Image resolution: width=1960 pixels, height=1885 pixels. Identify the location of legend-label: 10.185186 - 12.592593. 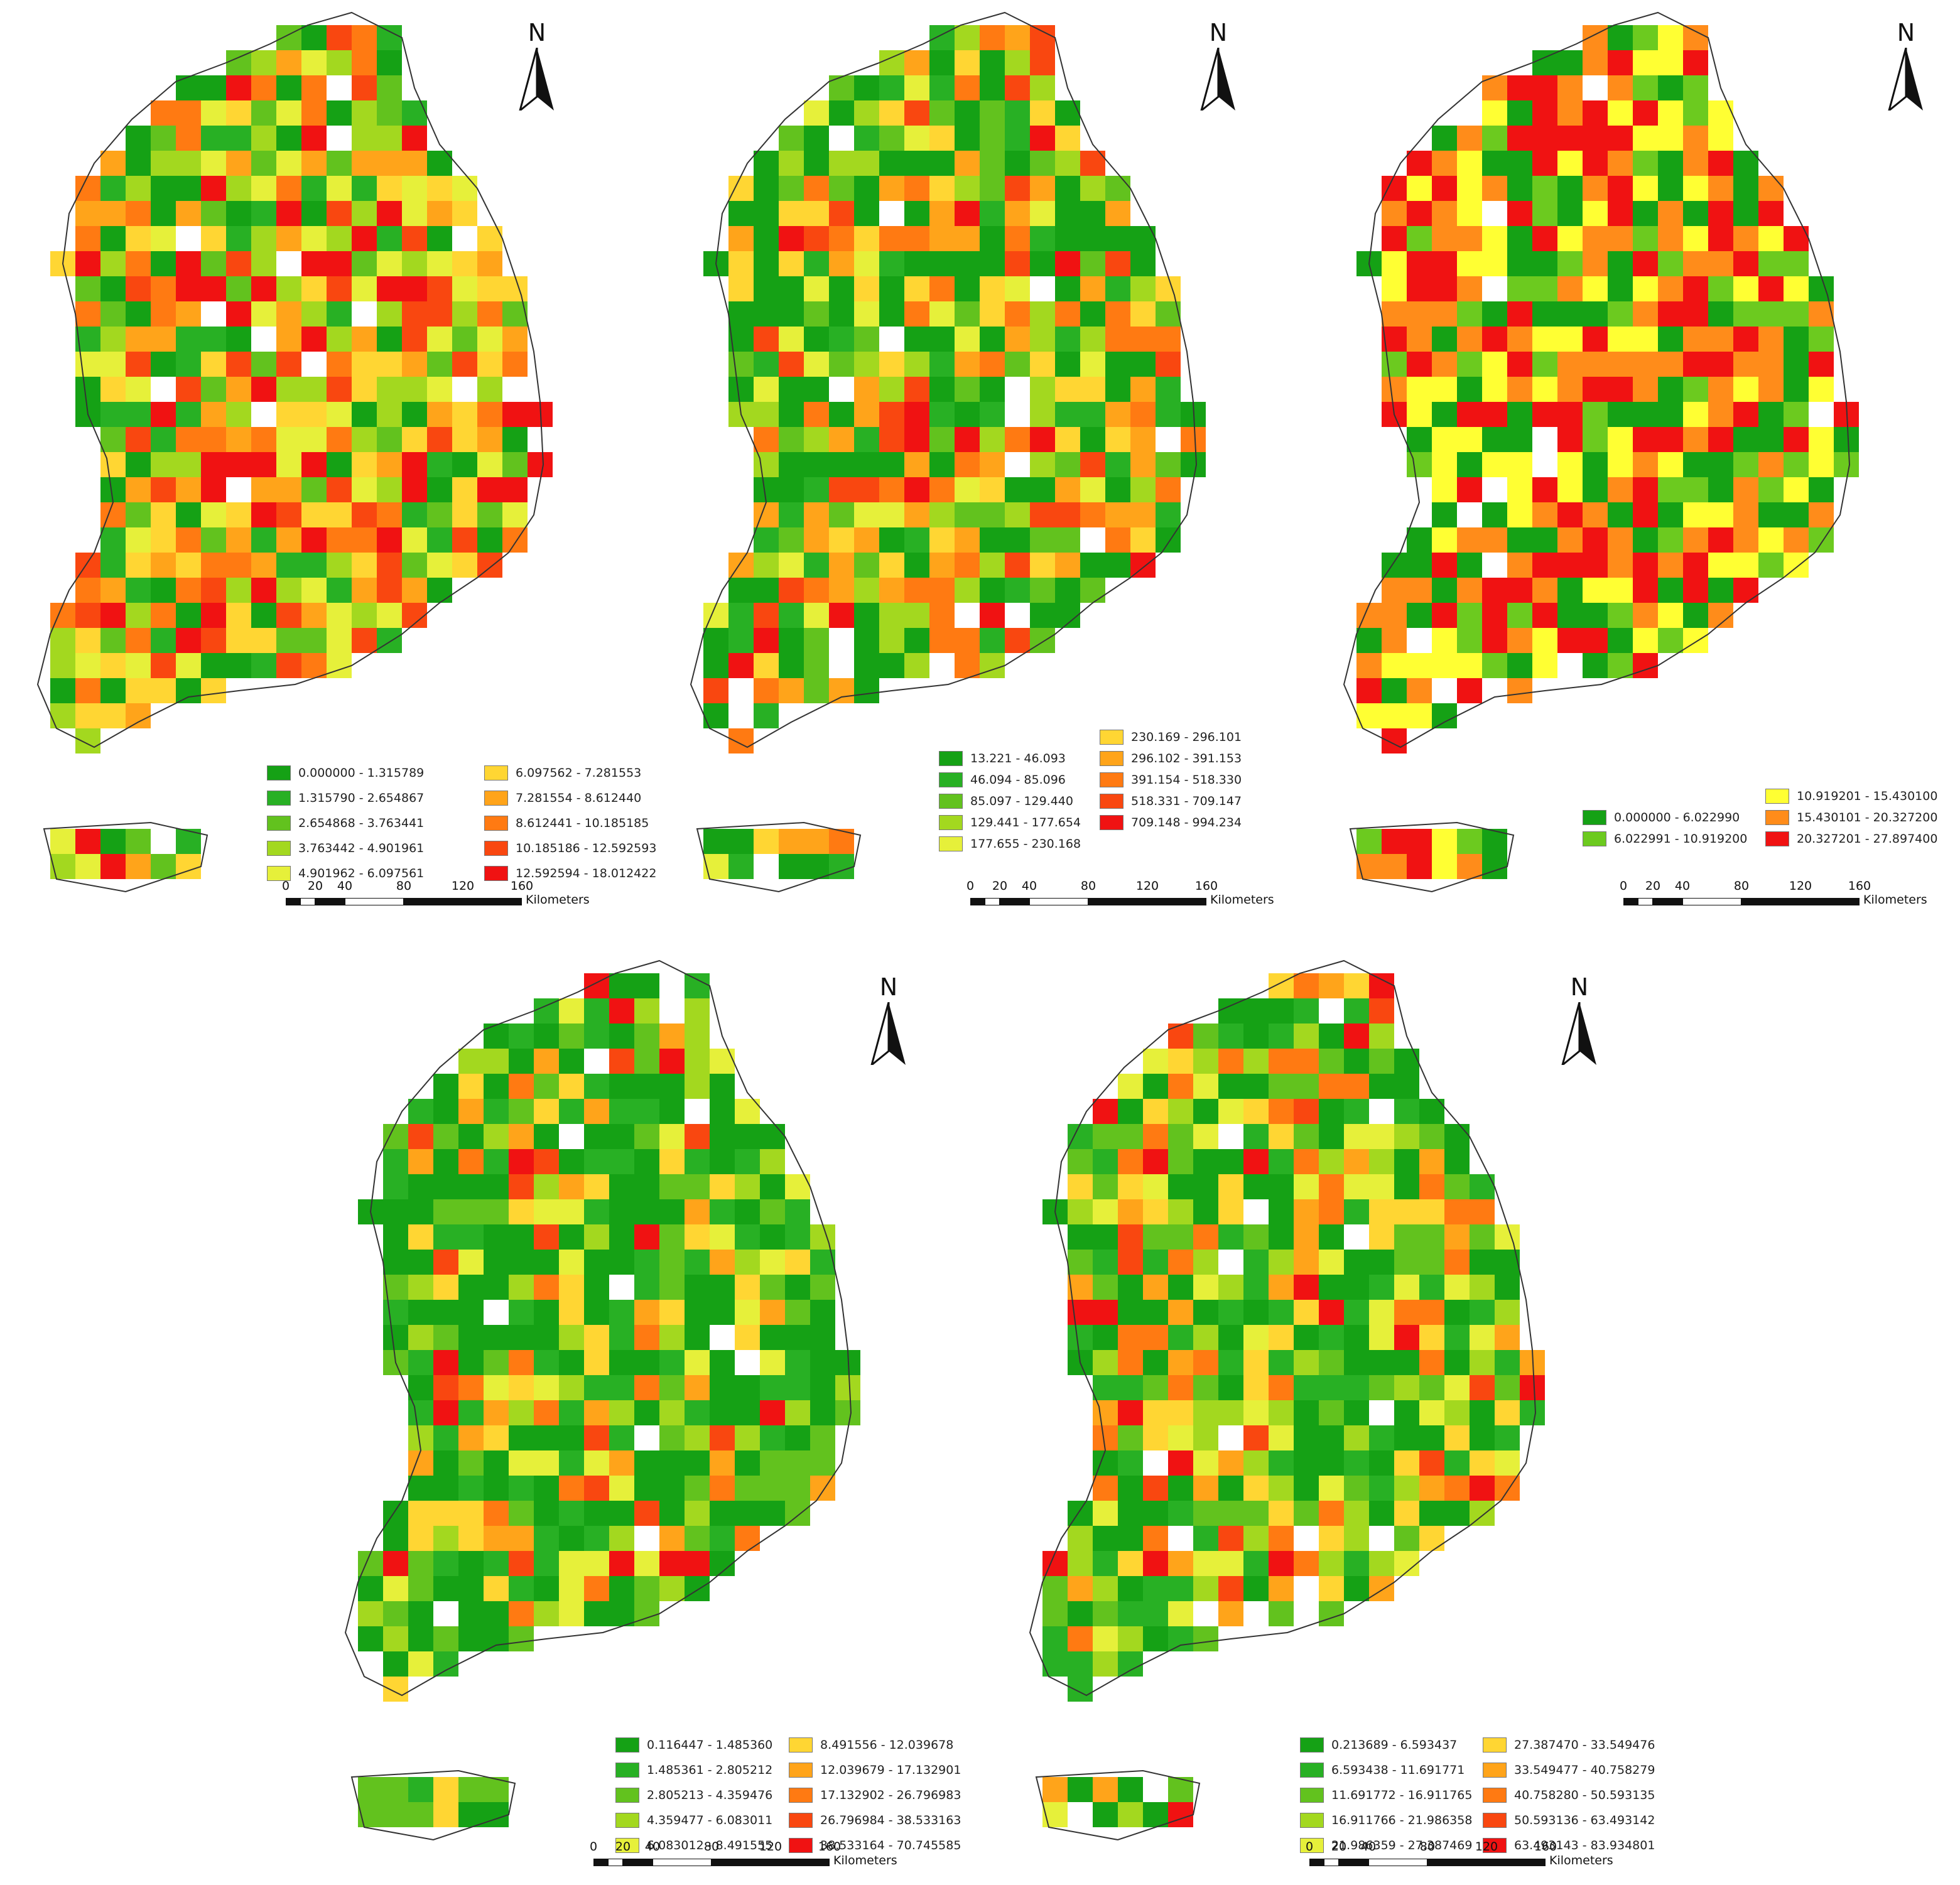
(586, 848).